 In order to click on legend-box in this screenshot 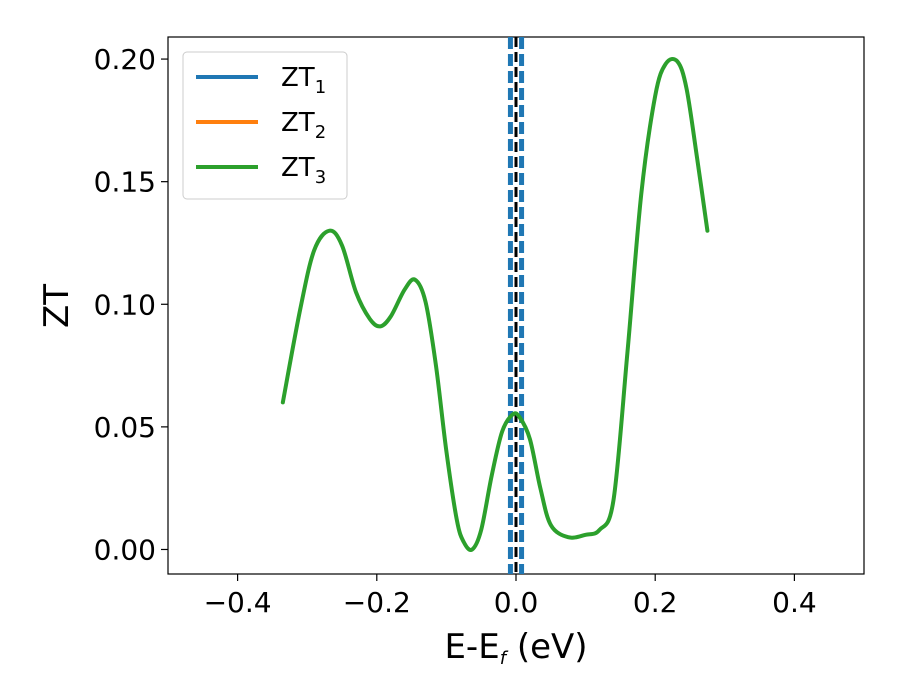, I will do `click(265, 125)`.